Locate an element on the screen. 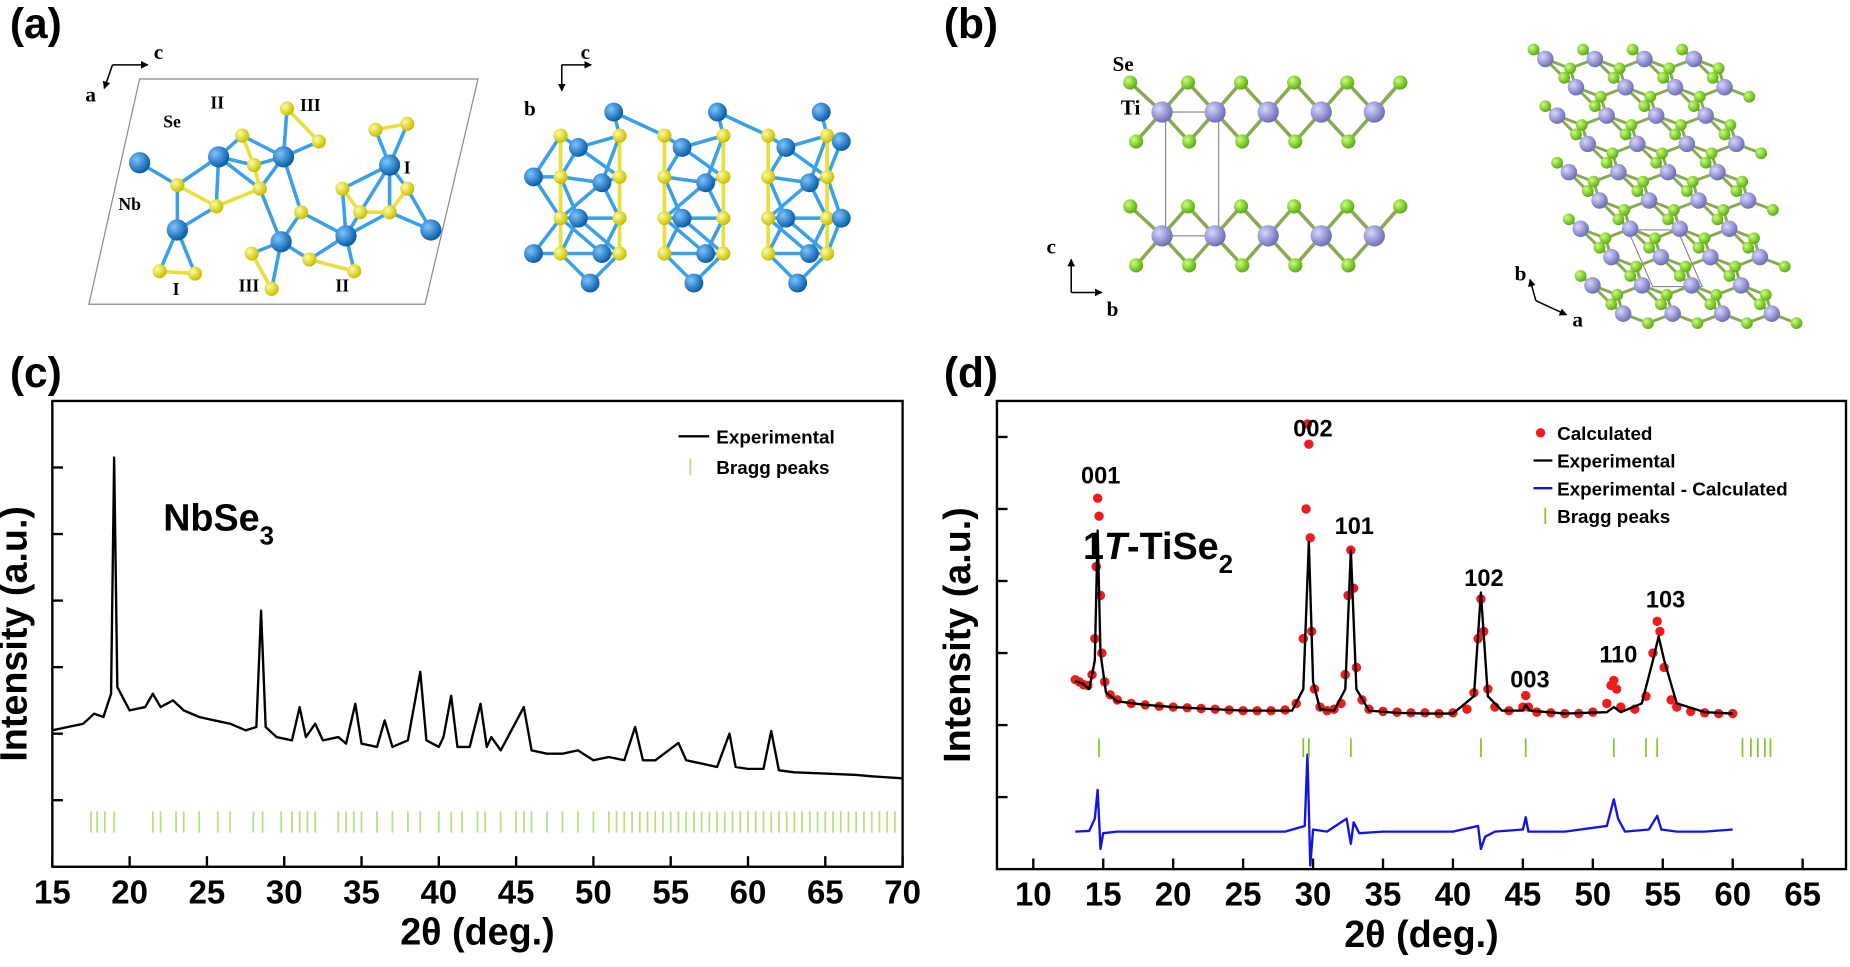  legend-label: Experimental - Calculated is located at coordinates (1672, 488).